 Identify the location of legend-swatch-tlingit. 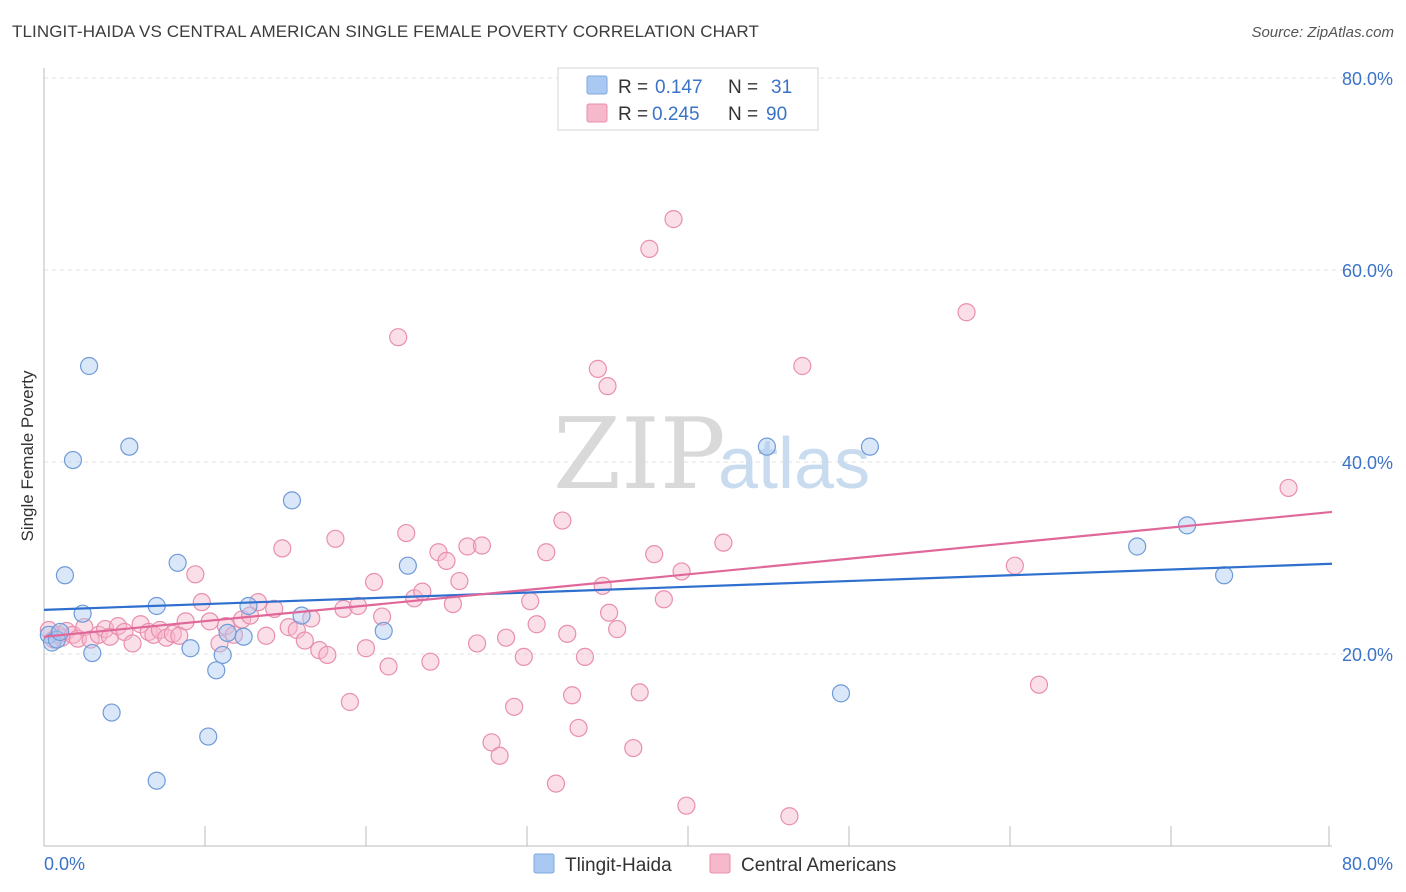
(597, 85).